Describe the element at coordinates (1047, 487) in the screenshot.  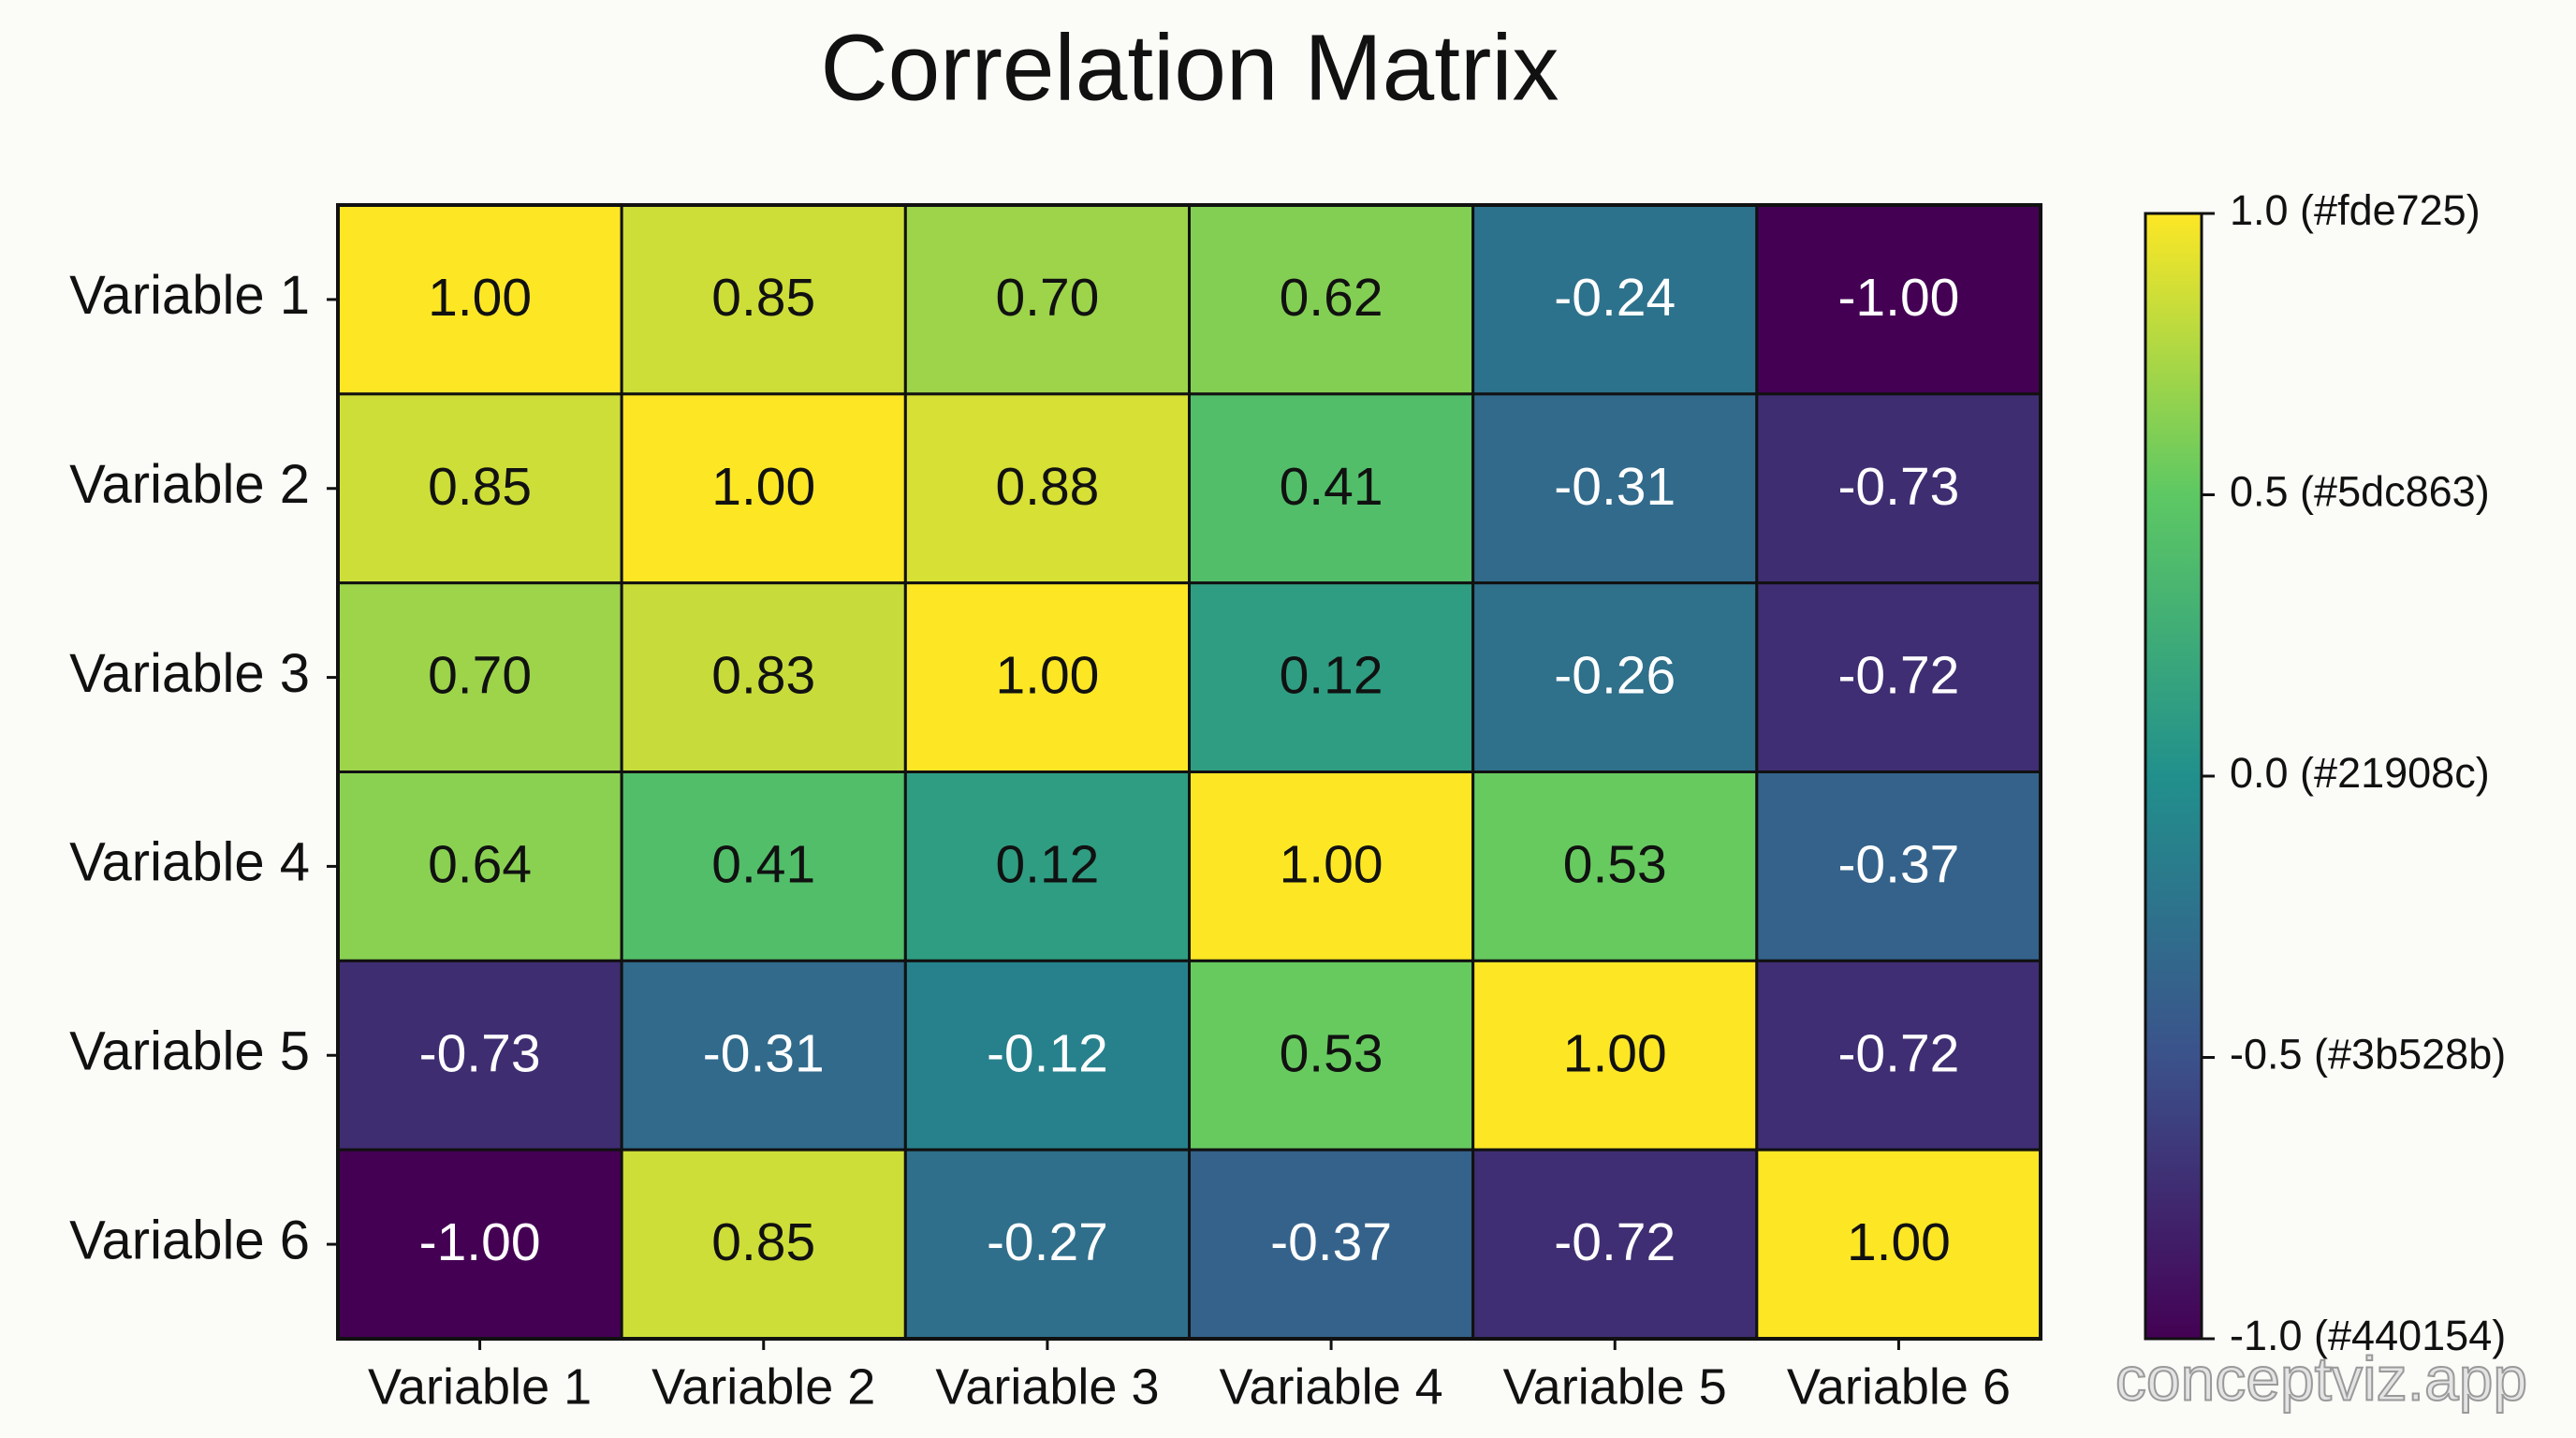
I see `cell-label: 0.88` at that location.